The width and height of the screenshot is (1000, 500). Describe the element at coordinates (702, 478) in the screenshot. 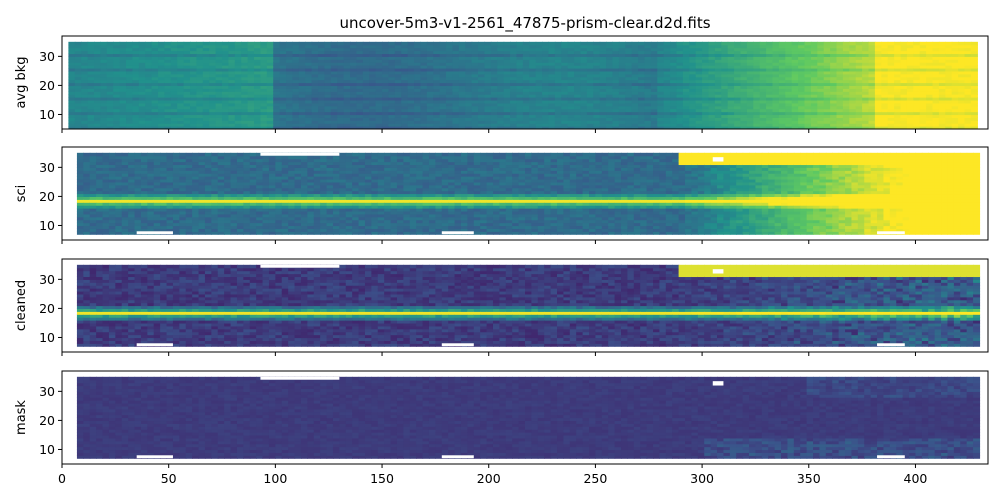

I see `x-tick-label: 300` at that location.